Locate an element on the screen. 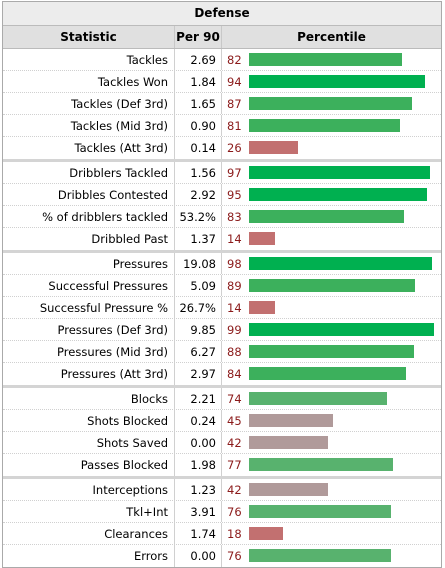 The width and height of the screenshot is (445, 568). table-row: Tackles 2.69 82 is located at coordinates (222, 60).